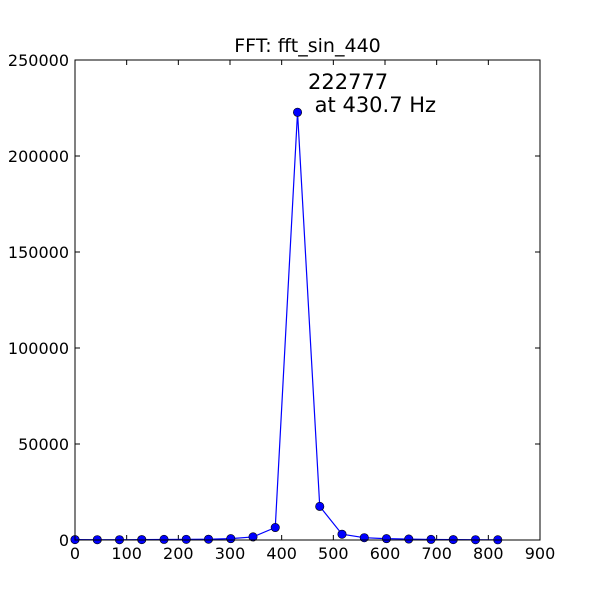  I want to click on y-tick-label: 50000, so click(43, 444).